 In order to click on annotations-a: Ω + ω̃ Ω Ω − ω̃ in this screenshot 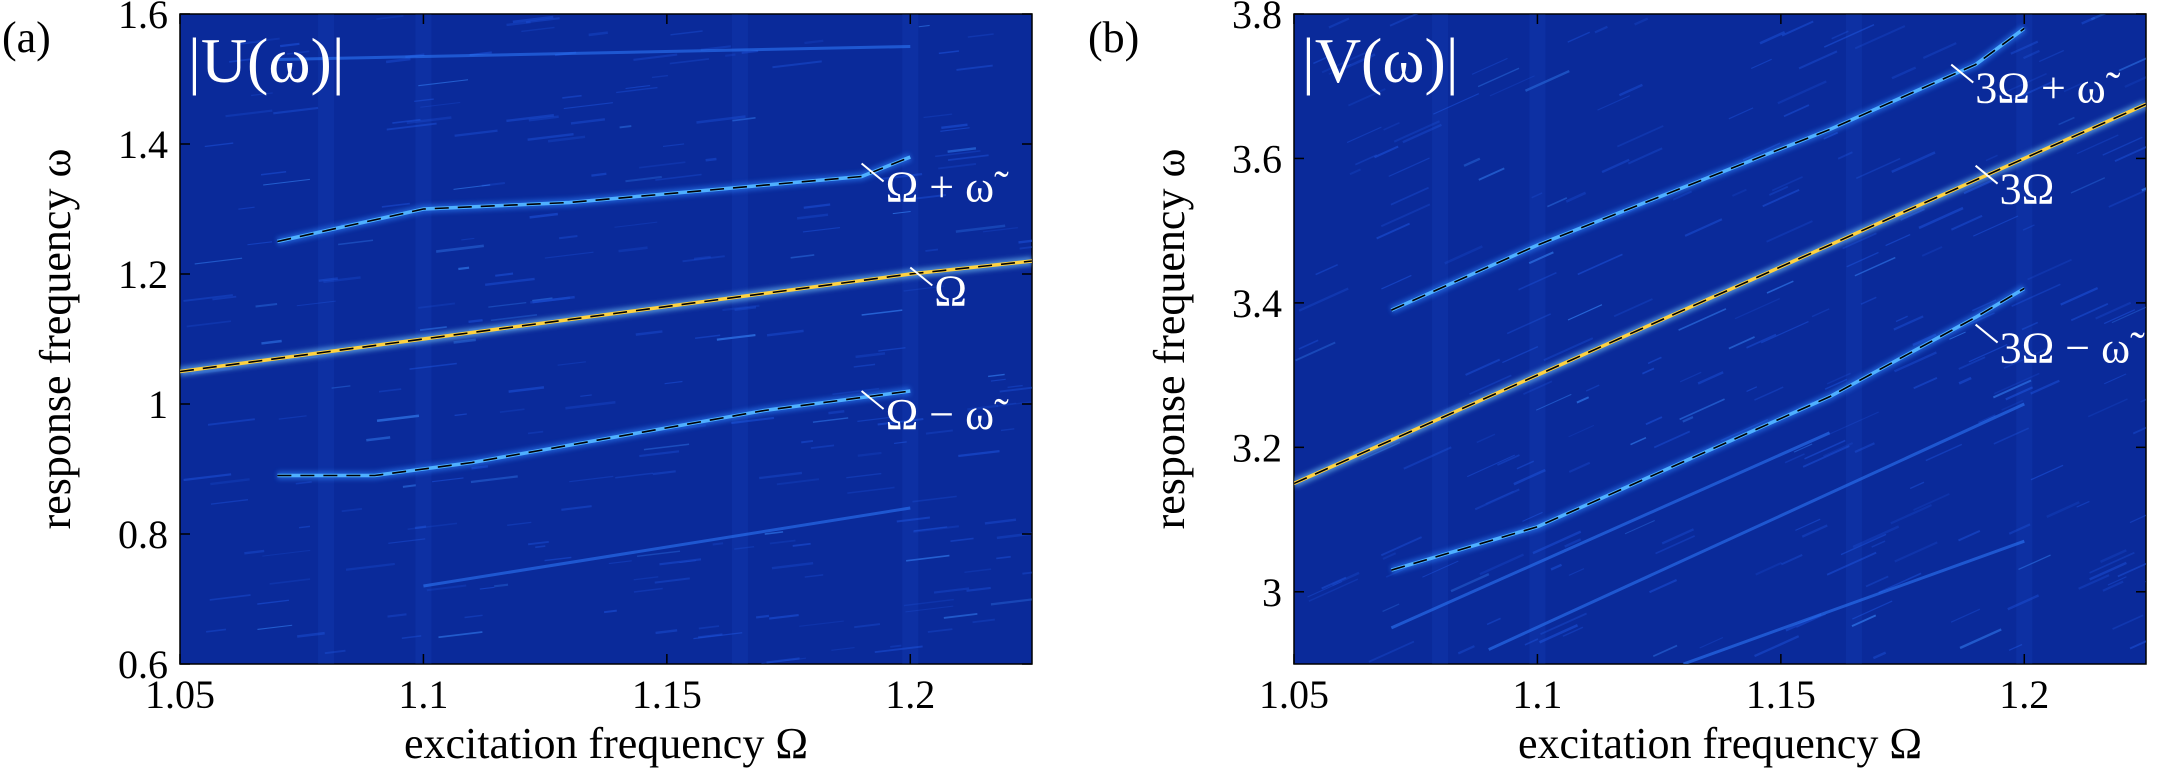, I will do `click(934, 301)`.